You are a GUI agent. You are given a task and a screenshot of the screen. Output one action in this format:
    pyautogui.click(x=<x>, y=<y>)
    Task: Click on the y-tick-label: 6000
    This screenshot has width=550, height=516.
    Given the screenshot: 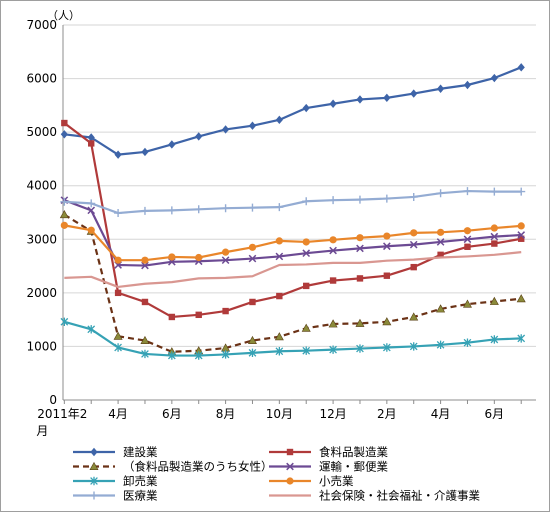 What is the action you would take?
    pyautogui.click(x=41, y=79)
    